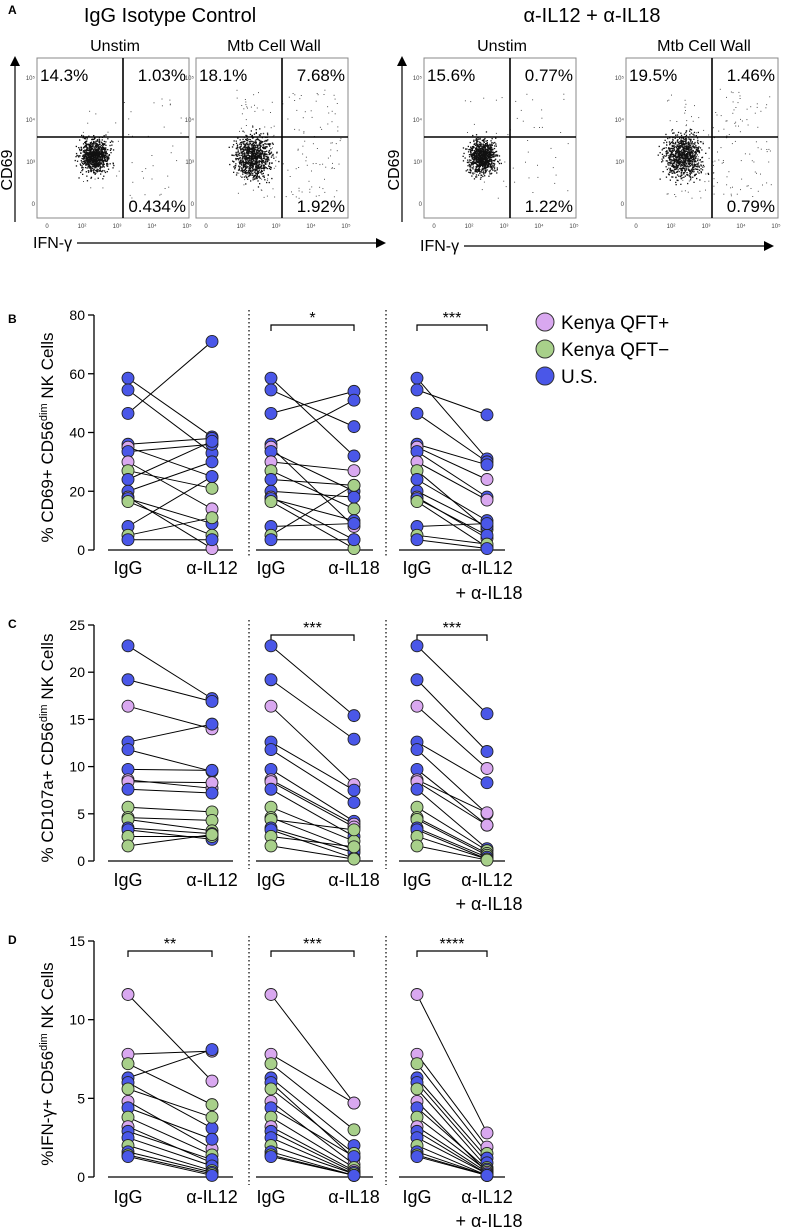 The image size is (787, 1229). What do you see at coordinates (47, 748) in the screenshot?
I see `y-axis-title: % CD107a+ CD56dim NK Cells` at bounding box center [47, 748].